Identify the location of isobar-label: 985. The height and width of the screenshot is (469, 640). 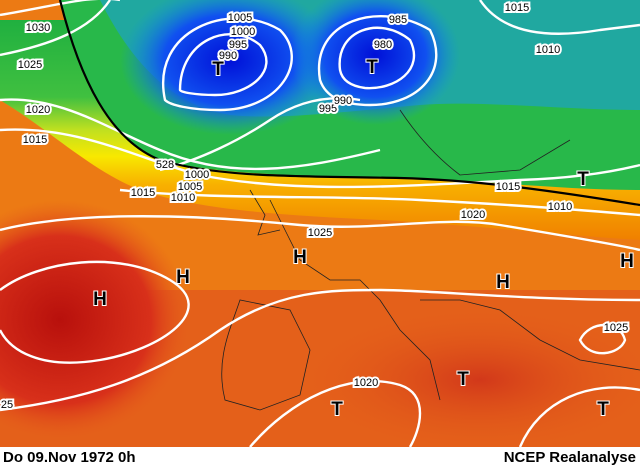
(398, 20).